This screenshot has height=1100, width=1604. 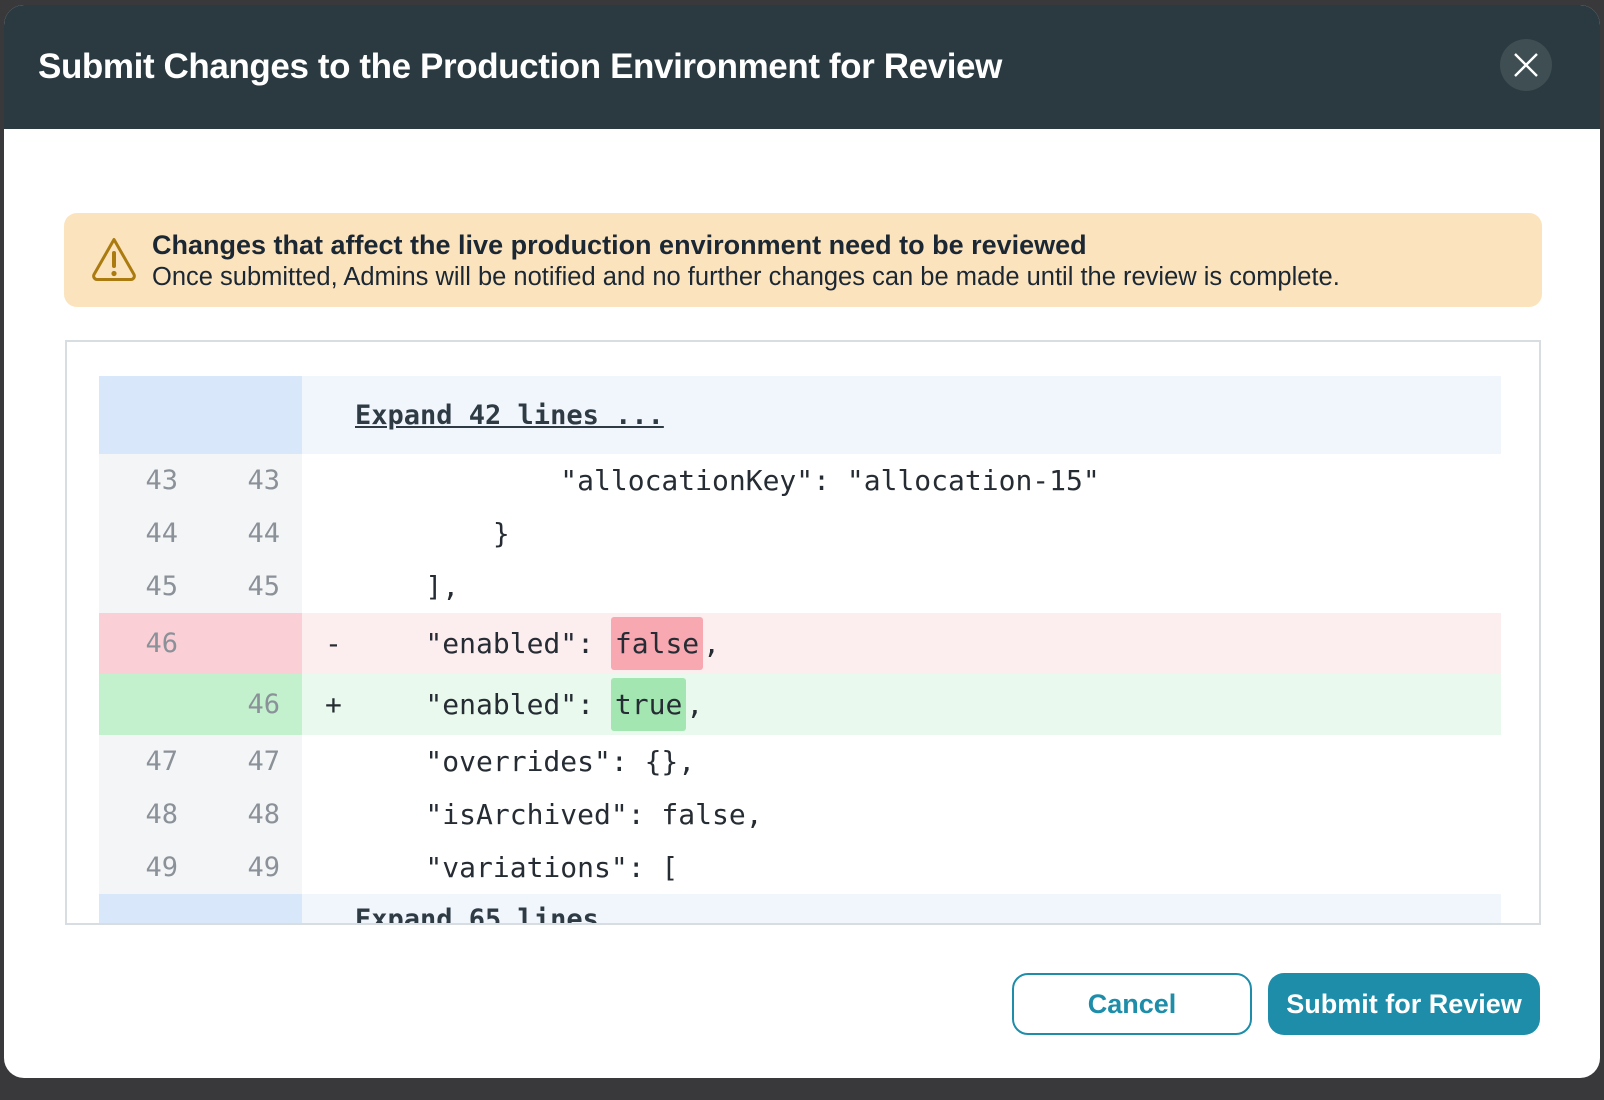 I want to click on diff-line-49: 49 49 "variations": [, so click(x=800, y=867).